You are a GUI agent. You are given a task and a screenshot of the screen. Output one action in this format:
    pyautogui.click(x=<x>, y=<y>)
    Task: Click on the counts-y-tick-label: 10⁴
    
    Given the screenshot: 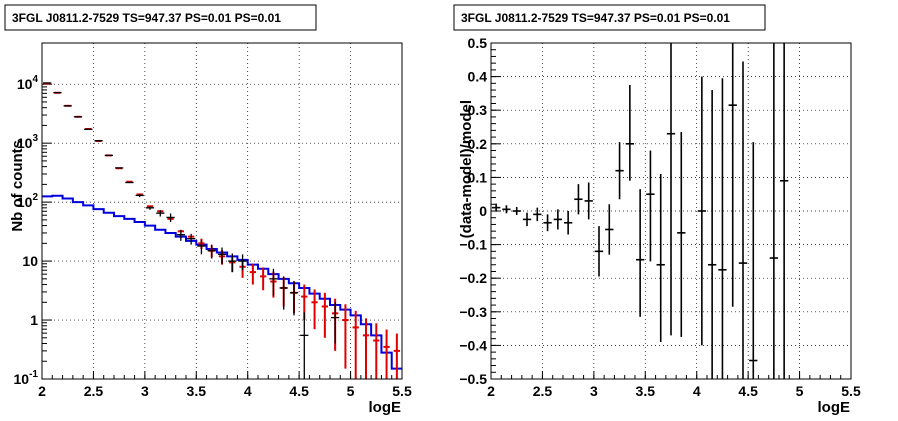 What is the action you would take?
    pyautogui.click(x=28, y=83)
    